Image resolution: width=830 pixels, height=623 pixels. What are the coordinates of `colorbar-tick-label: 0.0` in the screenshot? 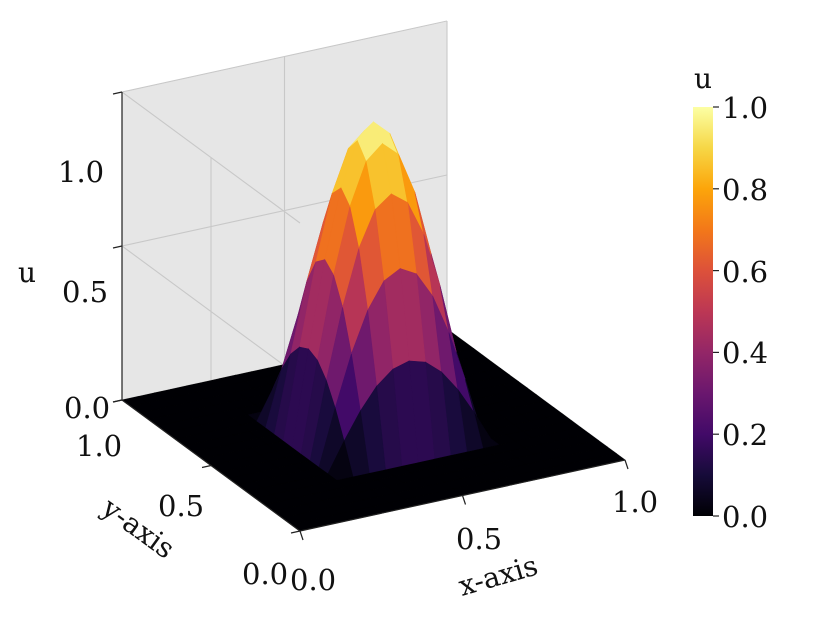 It's located at (745, 517).